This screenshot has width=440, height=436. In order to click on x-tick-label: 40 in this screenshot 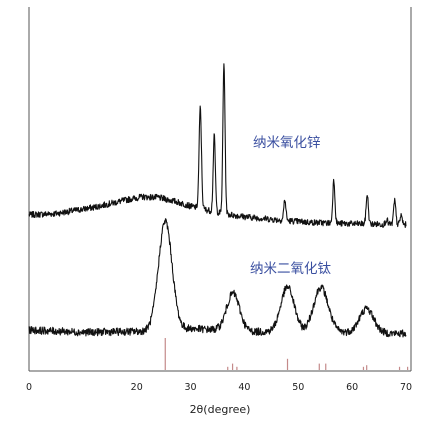, I will do `click(244, 387)`.